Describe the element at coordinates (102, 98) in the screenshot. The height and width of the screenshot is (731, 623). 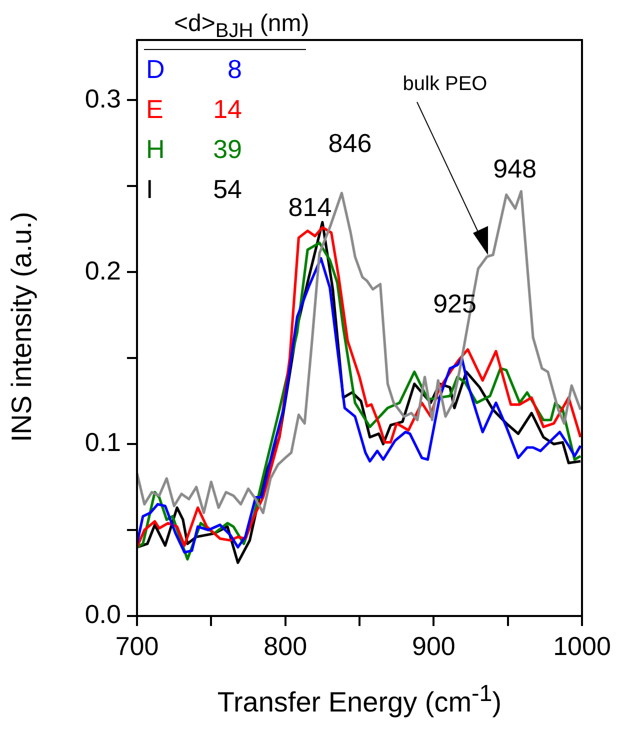
I see `y-tick-label: 0.3` at that location.